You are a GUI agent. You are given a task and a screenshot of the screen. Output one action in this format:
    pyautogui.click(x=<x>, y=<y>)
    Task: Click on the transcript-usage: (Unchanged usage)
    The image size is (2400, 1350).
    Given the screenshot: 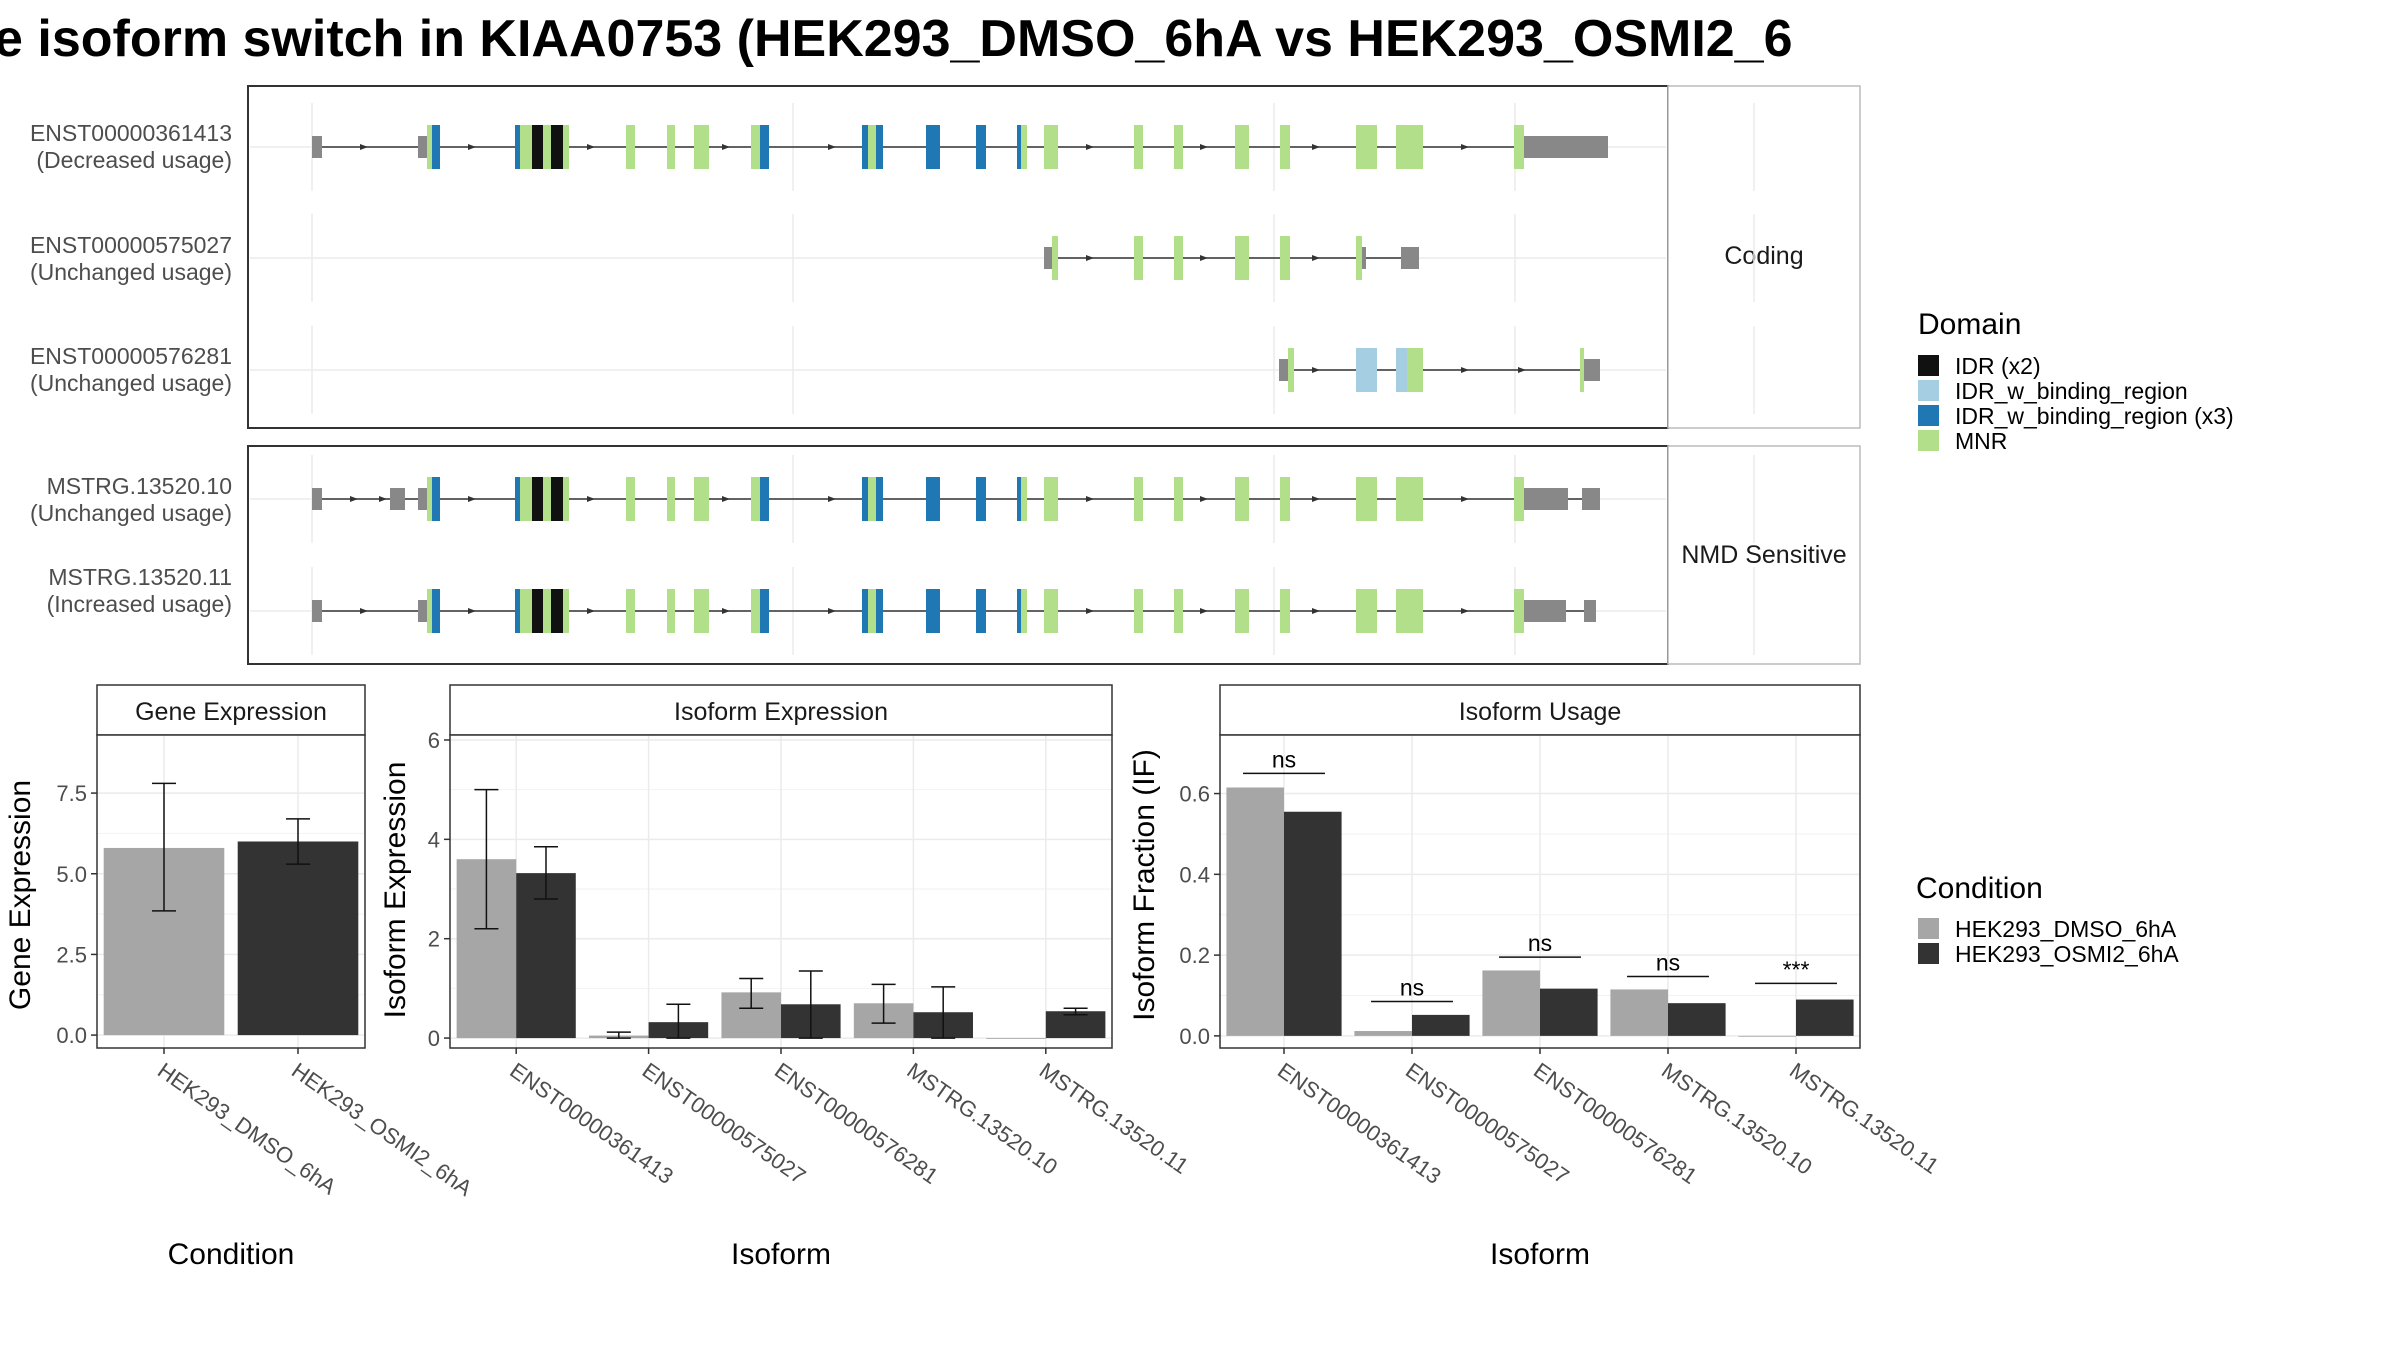 What is the action you would take?
    pyautogui.click(x=131, y=383)
    